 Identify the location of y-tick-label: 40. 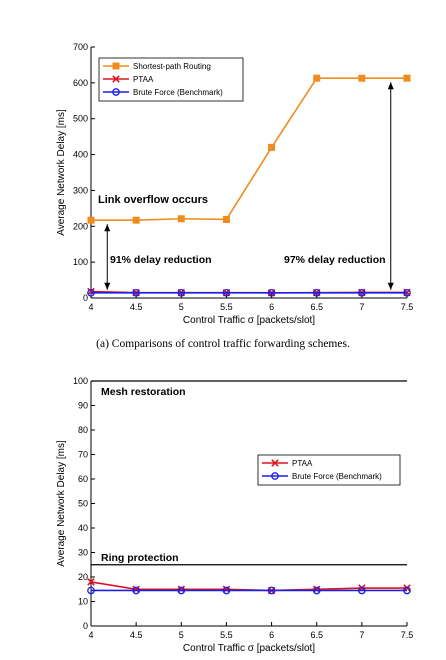
(83, 528).